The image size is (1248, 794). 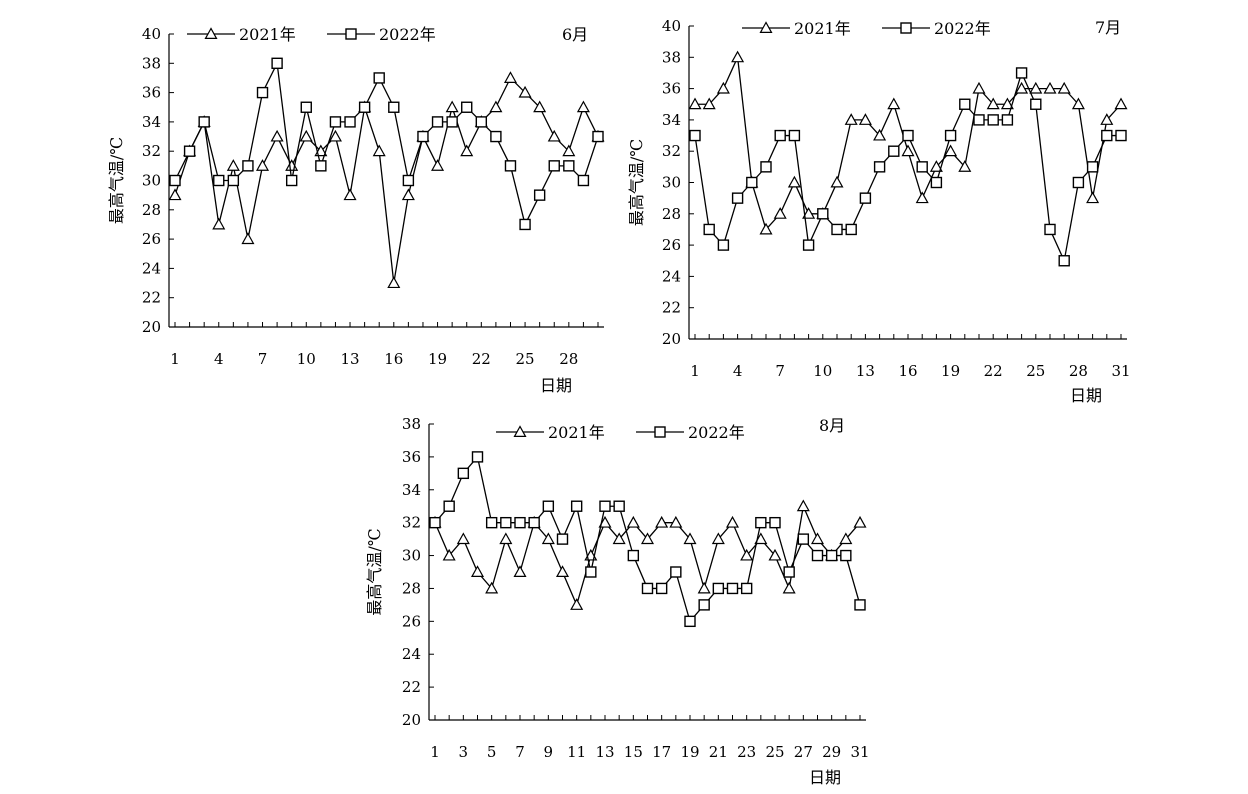 I want to click on legend-label: 2022年, so click(x=407, y=34).